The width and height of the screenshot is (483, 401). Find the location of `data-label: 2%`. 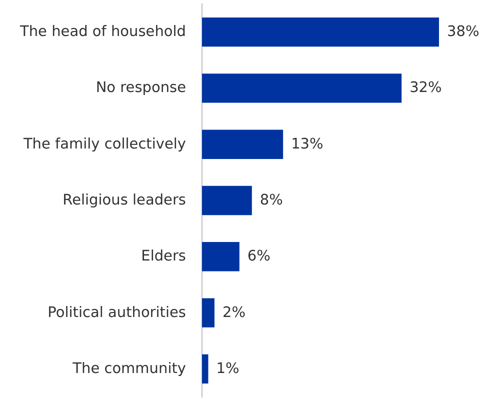

data-label: 2% is located at coordinates (234, 312).